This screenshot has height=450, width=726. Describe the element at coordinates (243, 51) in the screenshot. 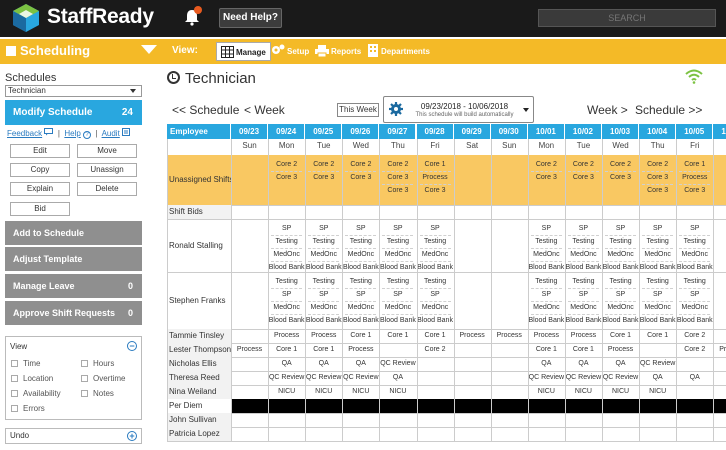

I see `nav-manage: Manage` at that location.